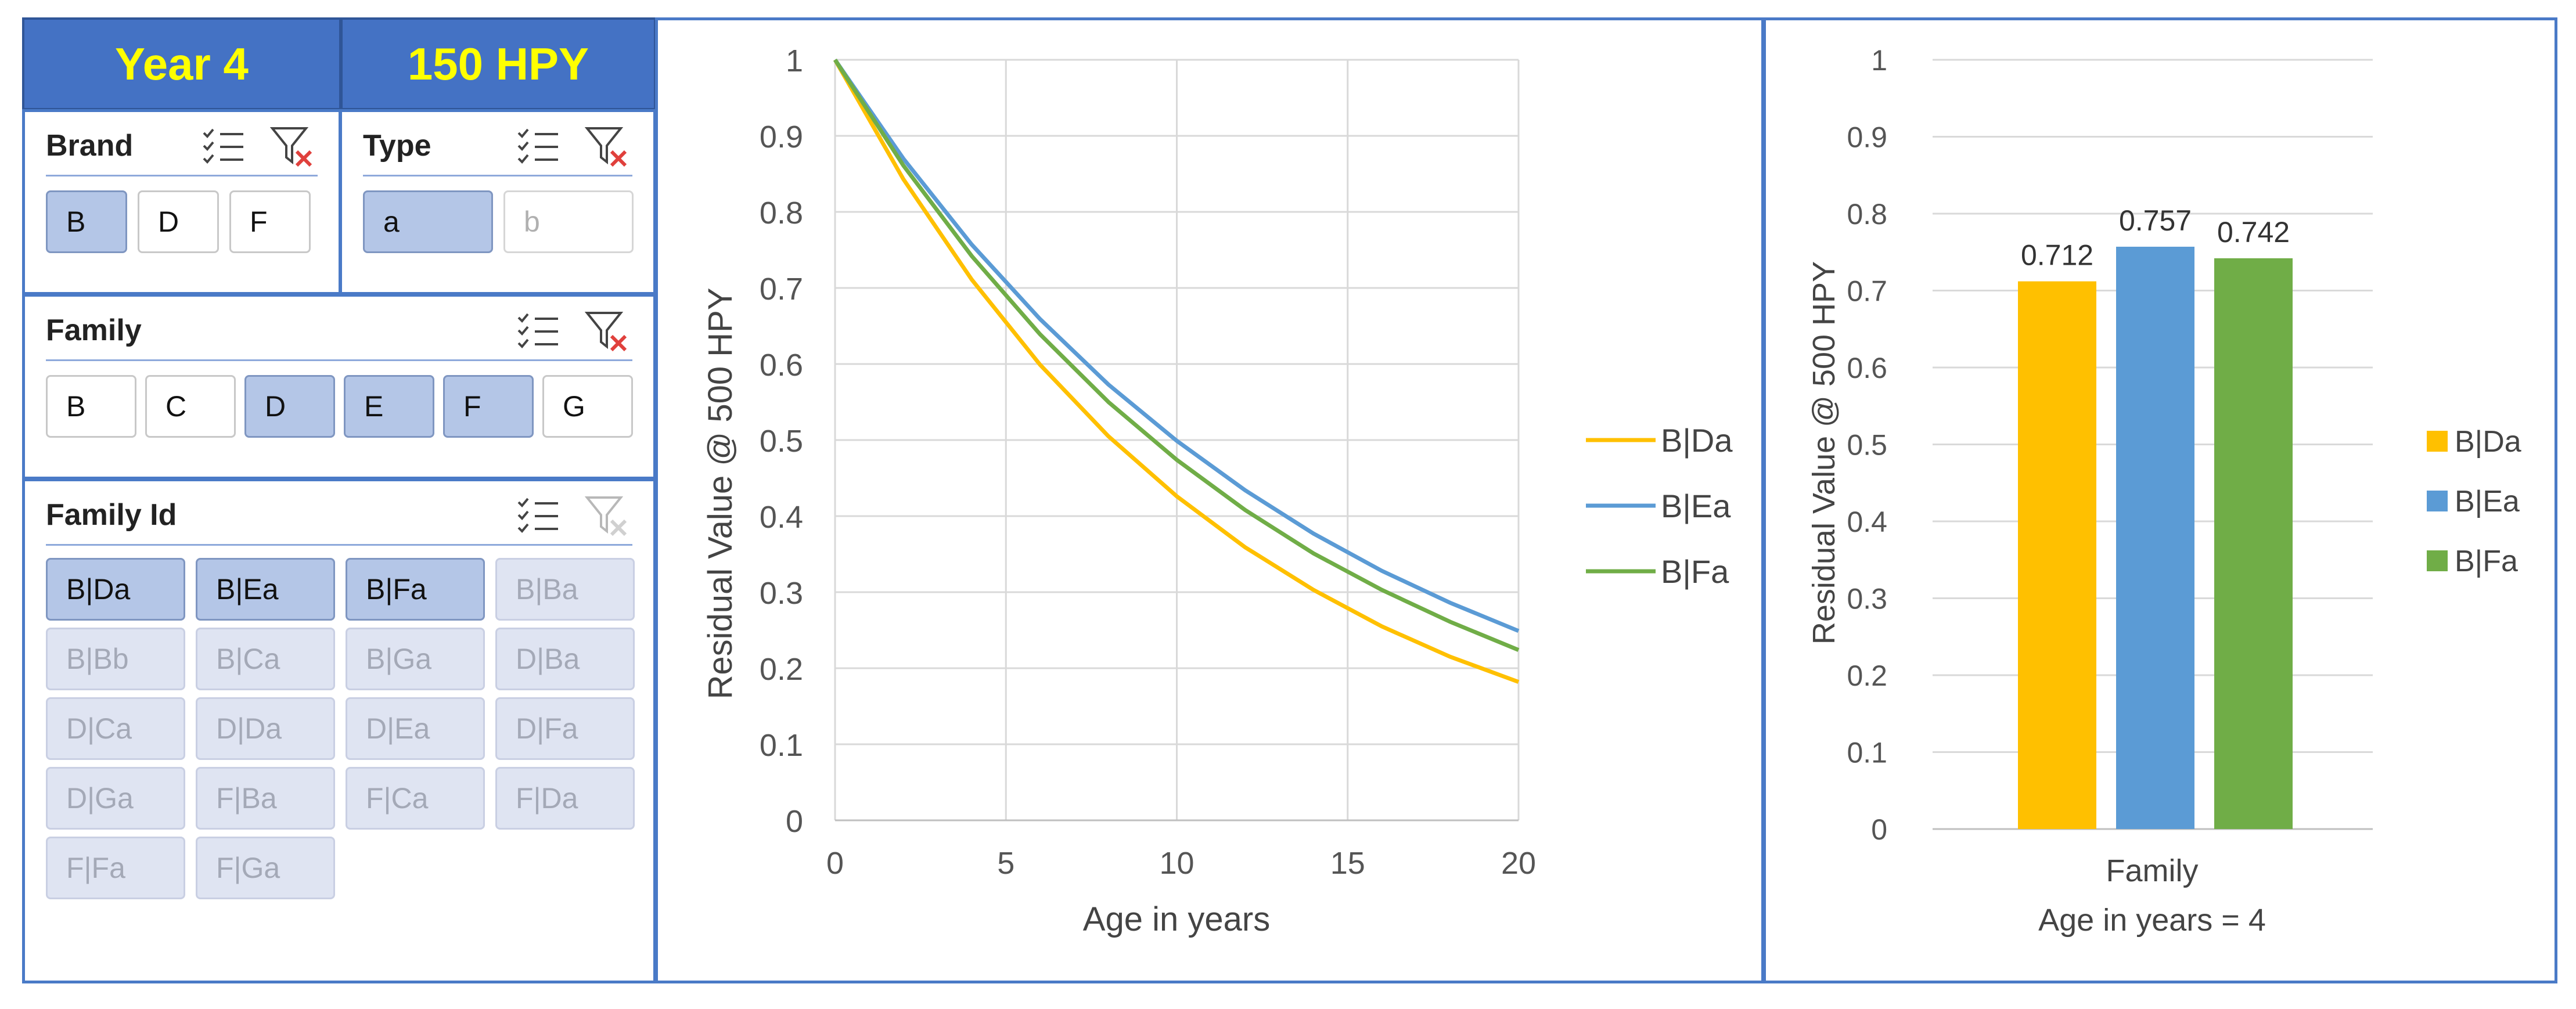 The image size is (2576, 1009). I want to click on slicer-item-b-ga: B|Ga, so click(415, 659).